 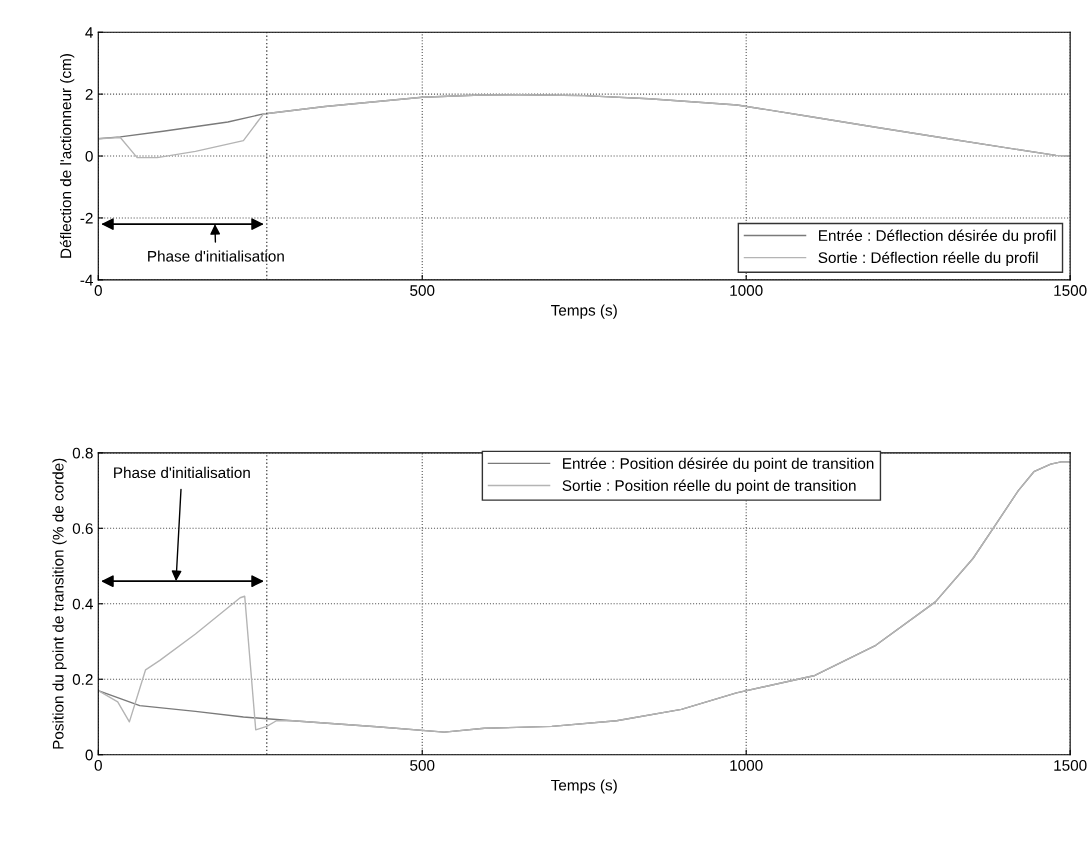 I want to click on legend-label: Entrée : Position désirée du point de transition, so click(x=718, y=464).